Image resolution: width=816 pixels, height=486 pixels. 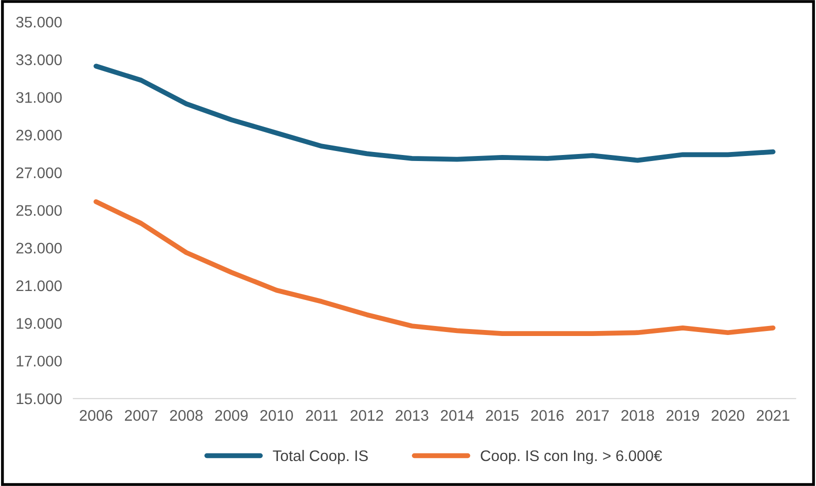 I want to click on x-tick-label: 2015, so click(x=502, y=415).